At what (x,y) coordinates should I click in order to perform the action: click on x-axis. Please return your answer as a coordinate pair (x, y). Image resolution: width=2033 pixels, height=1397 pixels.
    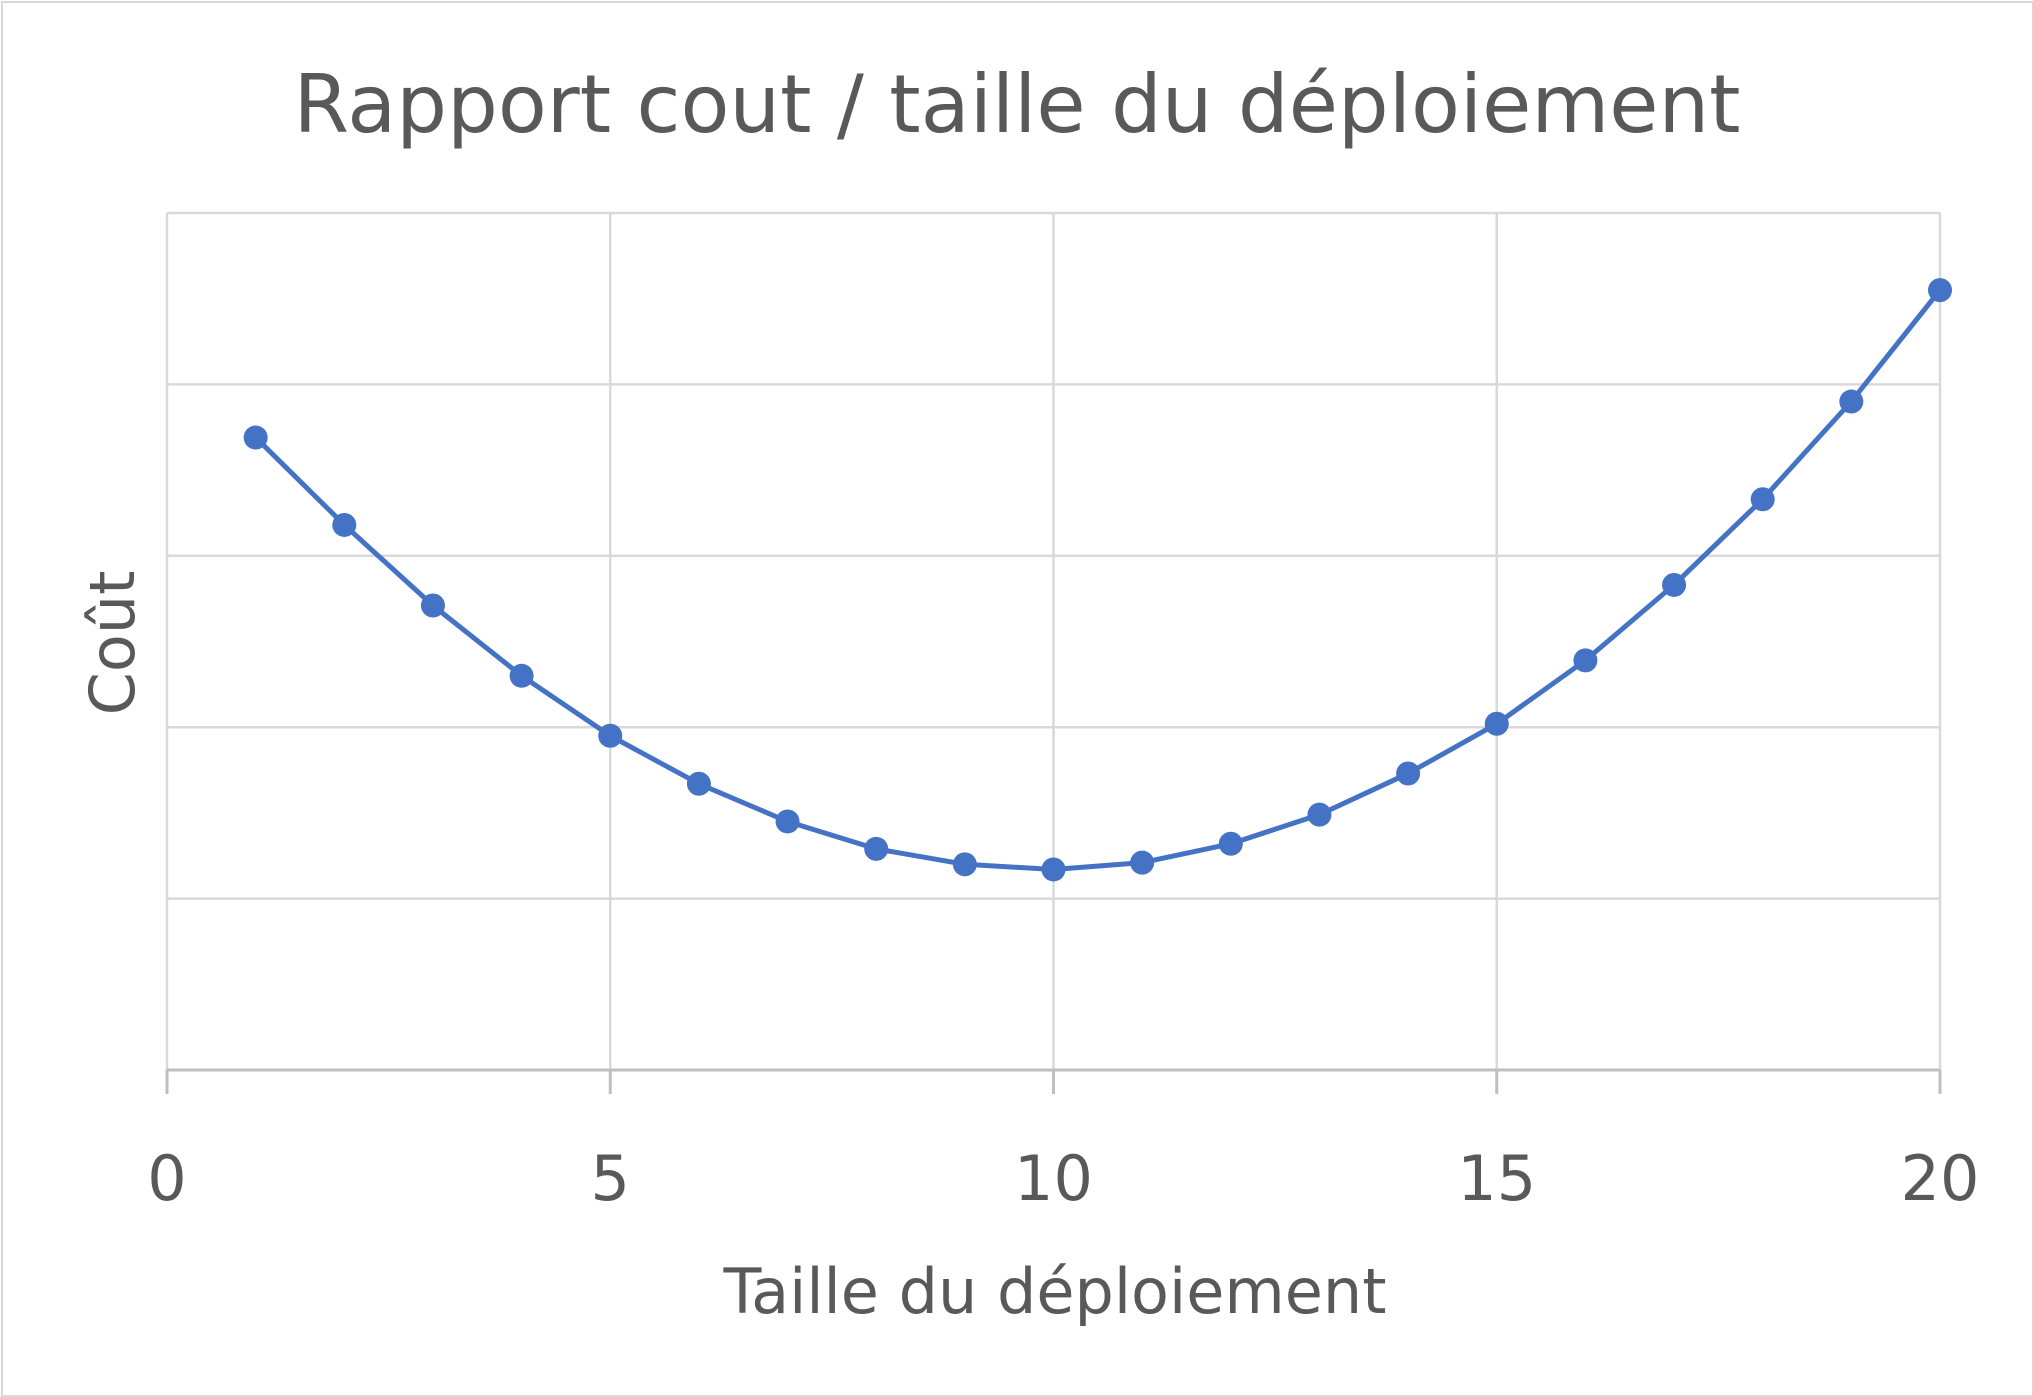
    Looking at the image, I should click on (1053, 1081).